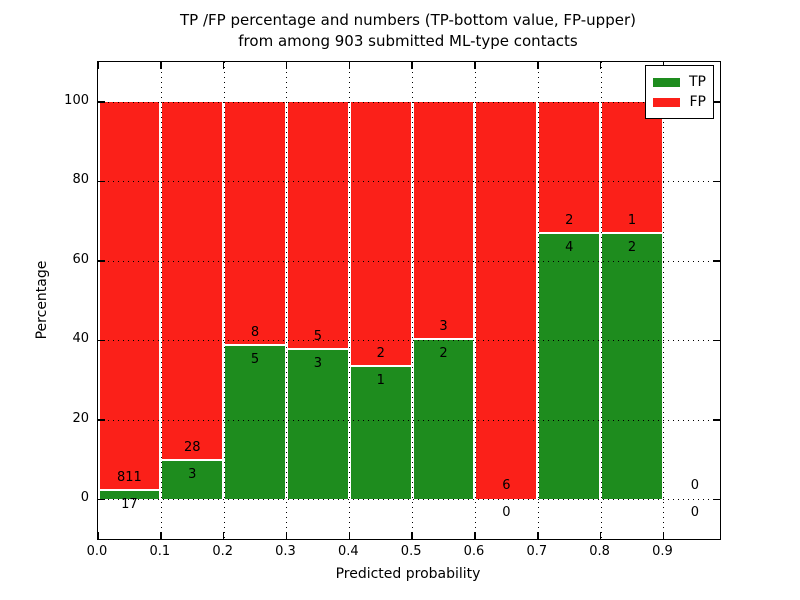 Image resolution: width=800 pixels, height=600 pixels. Describe the element at coordinates (129, 504) in the screenshot. I see `bar-label-tp-0.0-0.1: 17` at that location.